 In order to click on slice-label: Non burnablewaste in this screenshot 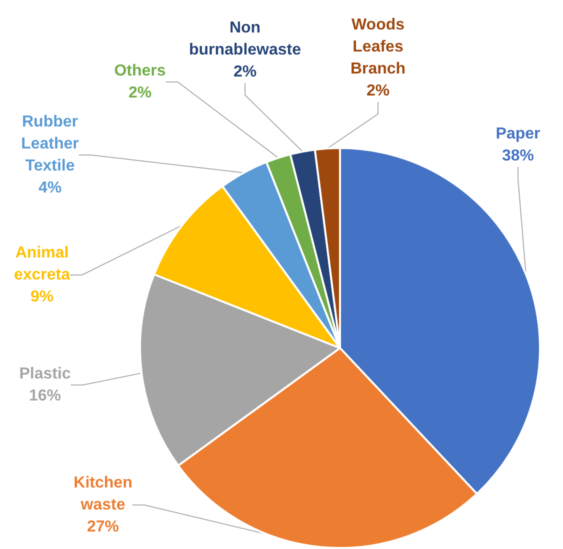, I will do `click(245, 39)`.